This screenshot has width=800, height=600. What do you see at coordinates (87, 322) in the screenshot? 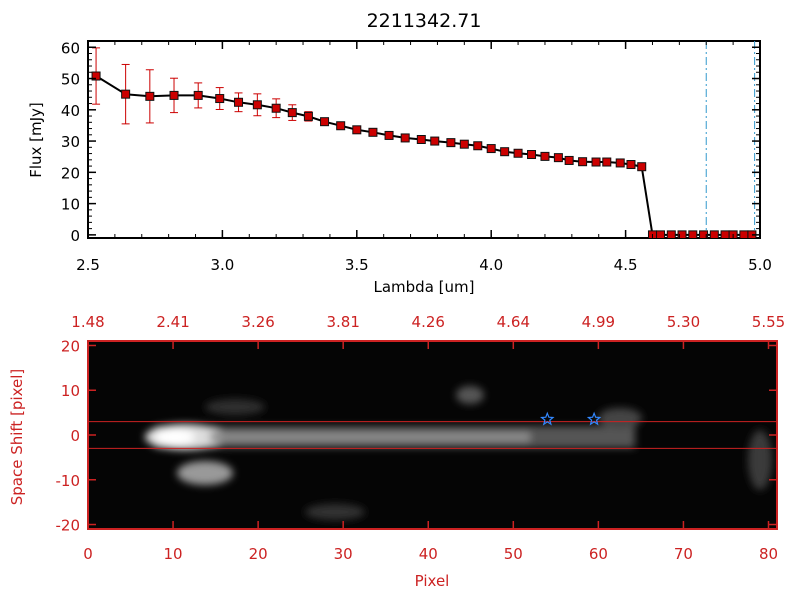
I see `heatmap-top-tick-label: 1.48` at bounding box center [87, 322].